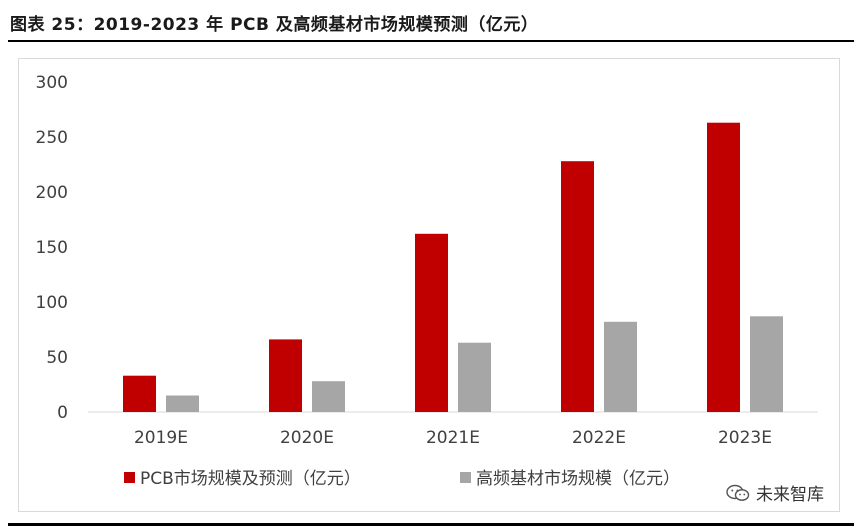 The height and width of the screenshot is (530, 861). What do you see at coordinates (328, 396) in the screenshot?
I see `bar-high-frequency-2020E` at bounding box center [328, 396].